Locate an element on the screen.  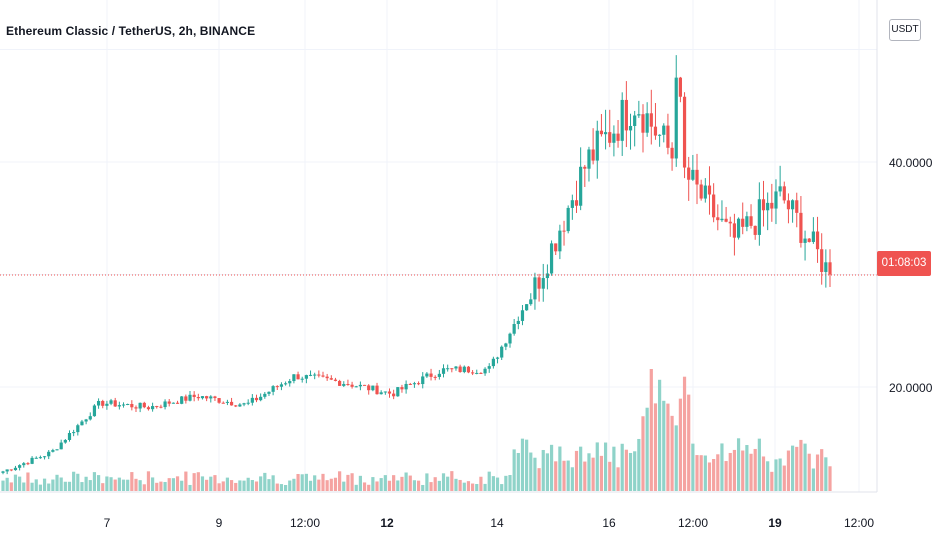
time-tick-label: 12 is located at coordinates (387, 523).